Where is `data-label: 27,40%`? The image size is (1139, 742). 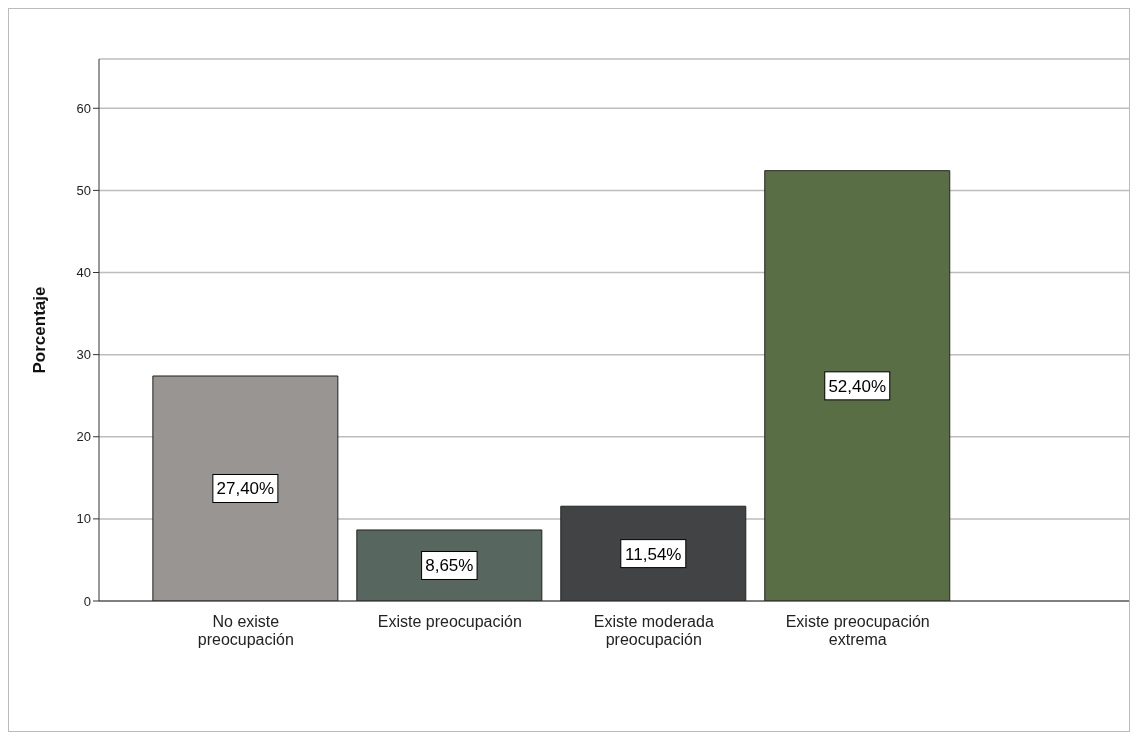 data-label: 27,40% is located at coordinates (245, 489).